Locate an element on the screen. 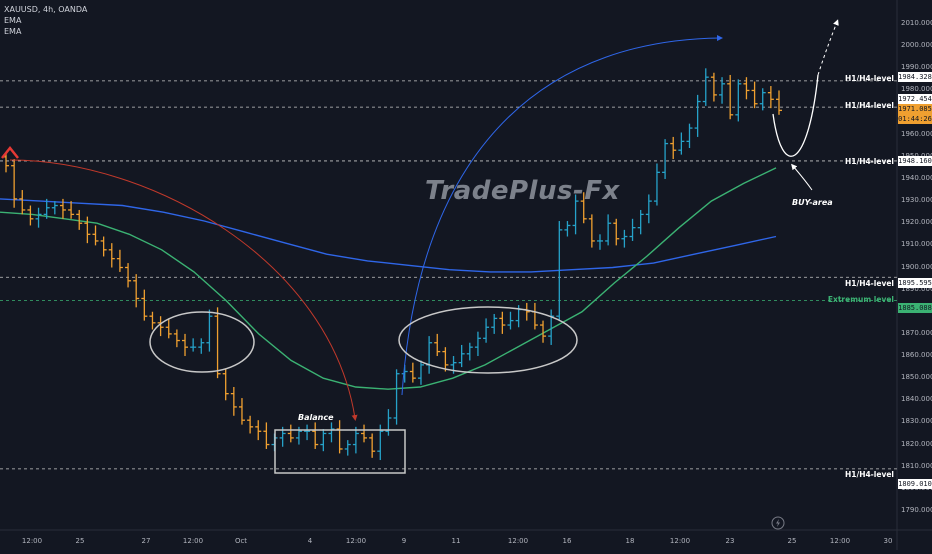 This screenshot has height=554, width=932. price-tick-label: 1990.000 is located at coordinates (916, 67).